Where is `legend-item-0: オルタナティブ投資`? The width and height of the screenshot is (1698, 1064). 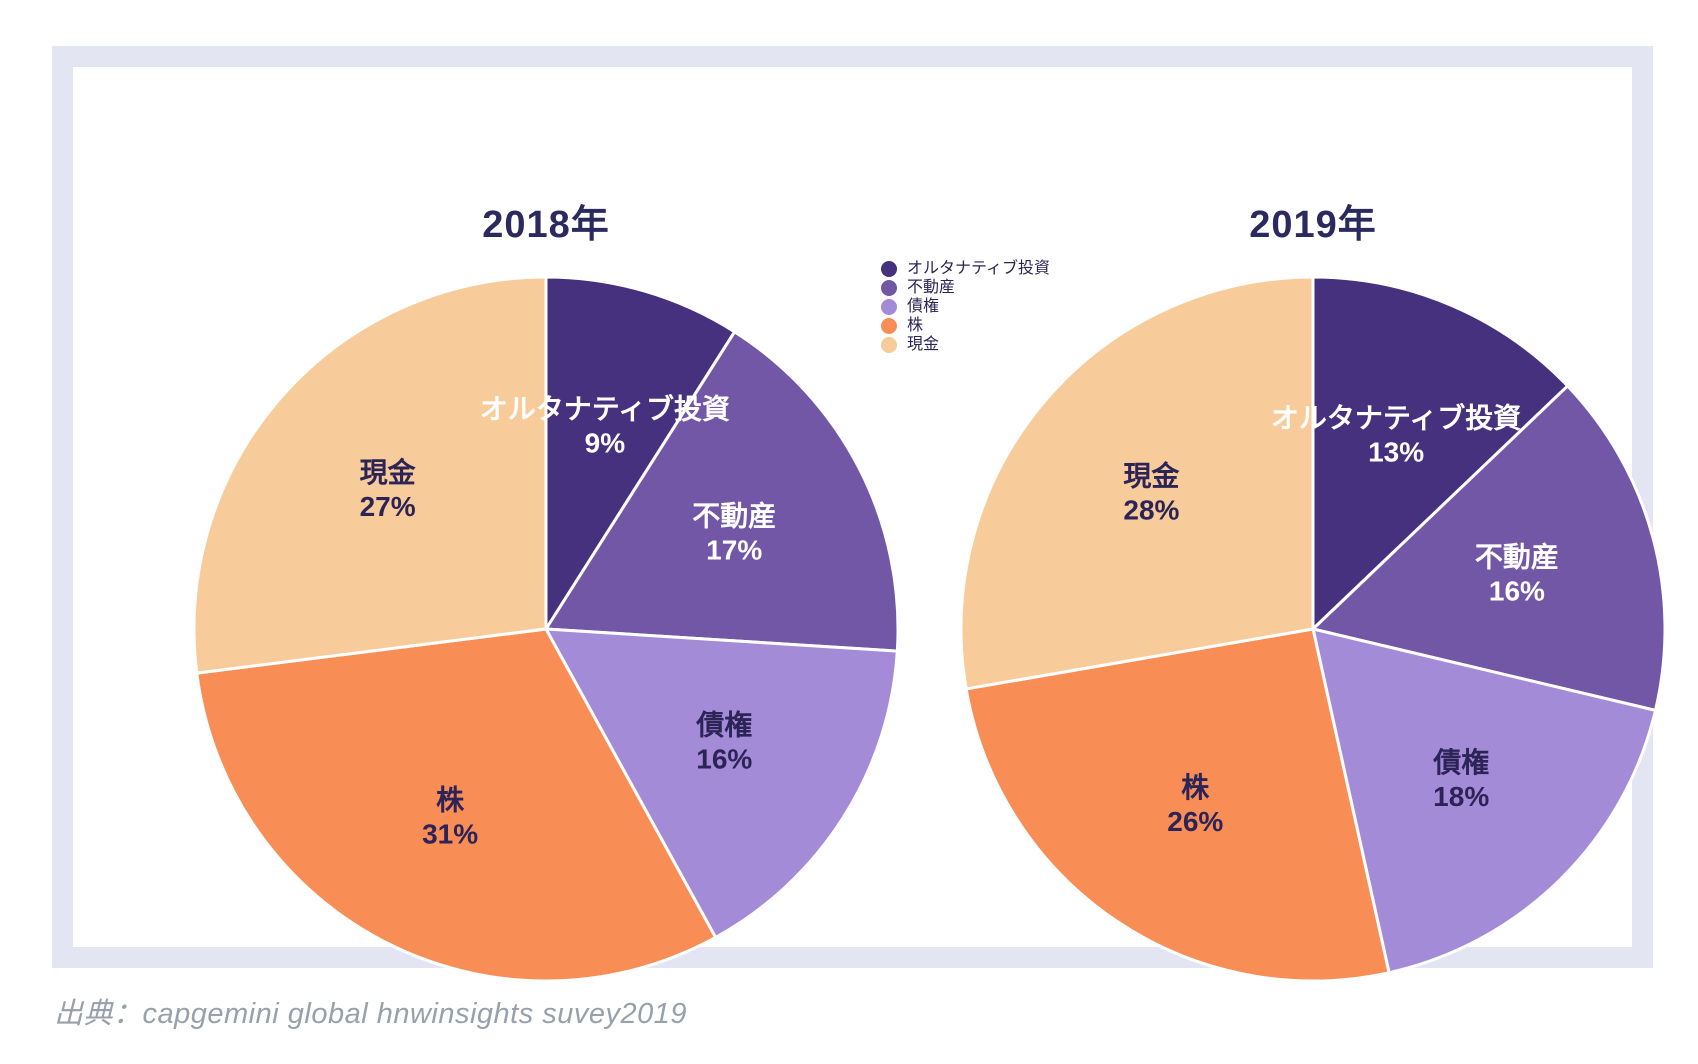 legend-item-0: オルタナティブ投資 is located at coordinates (965, 268).